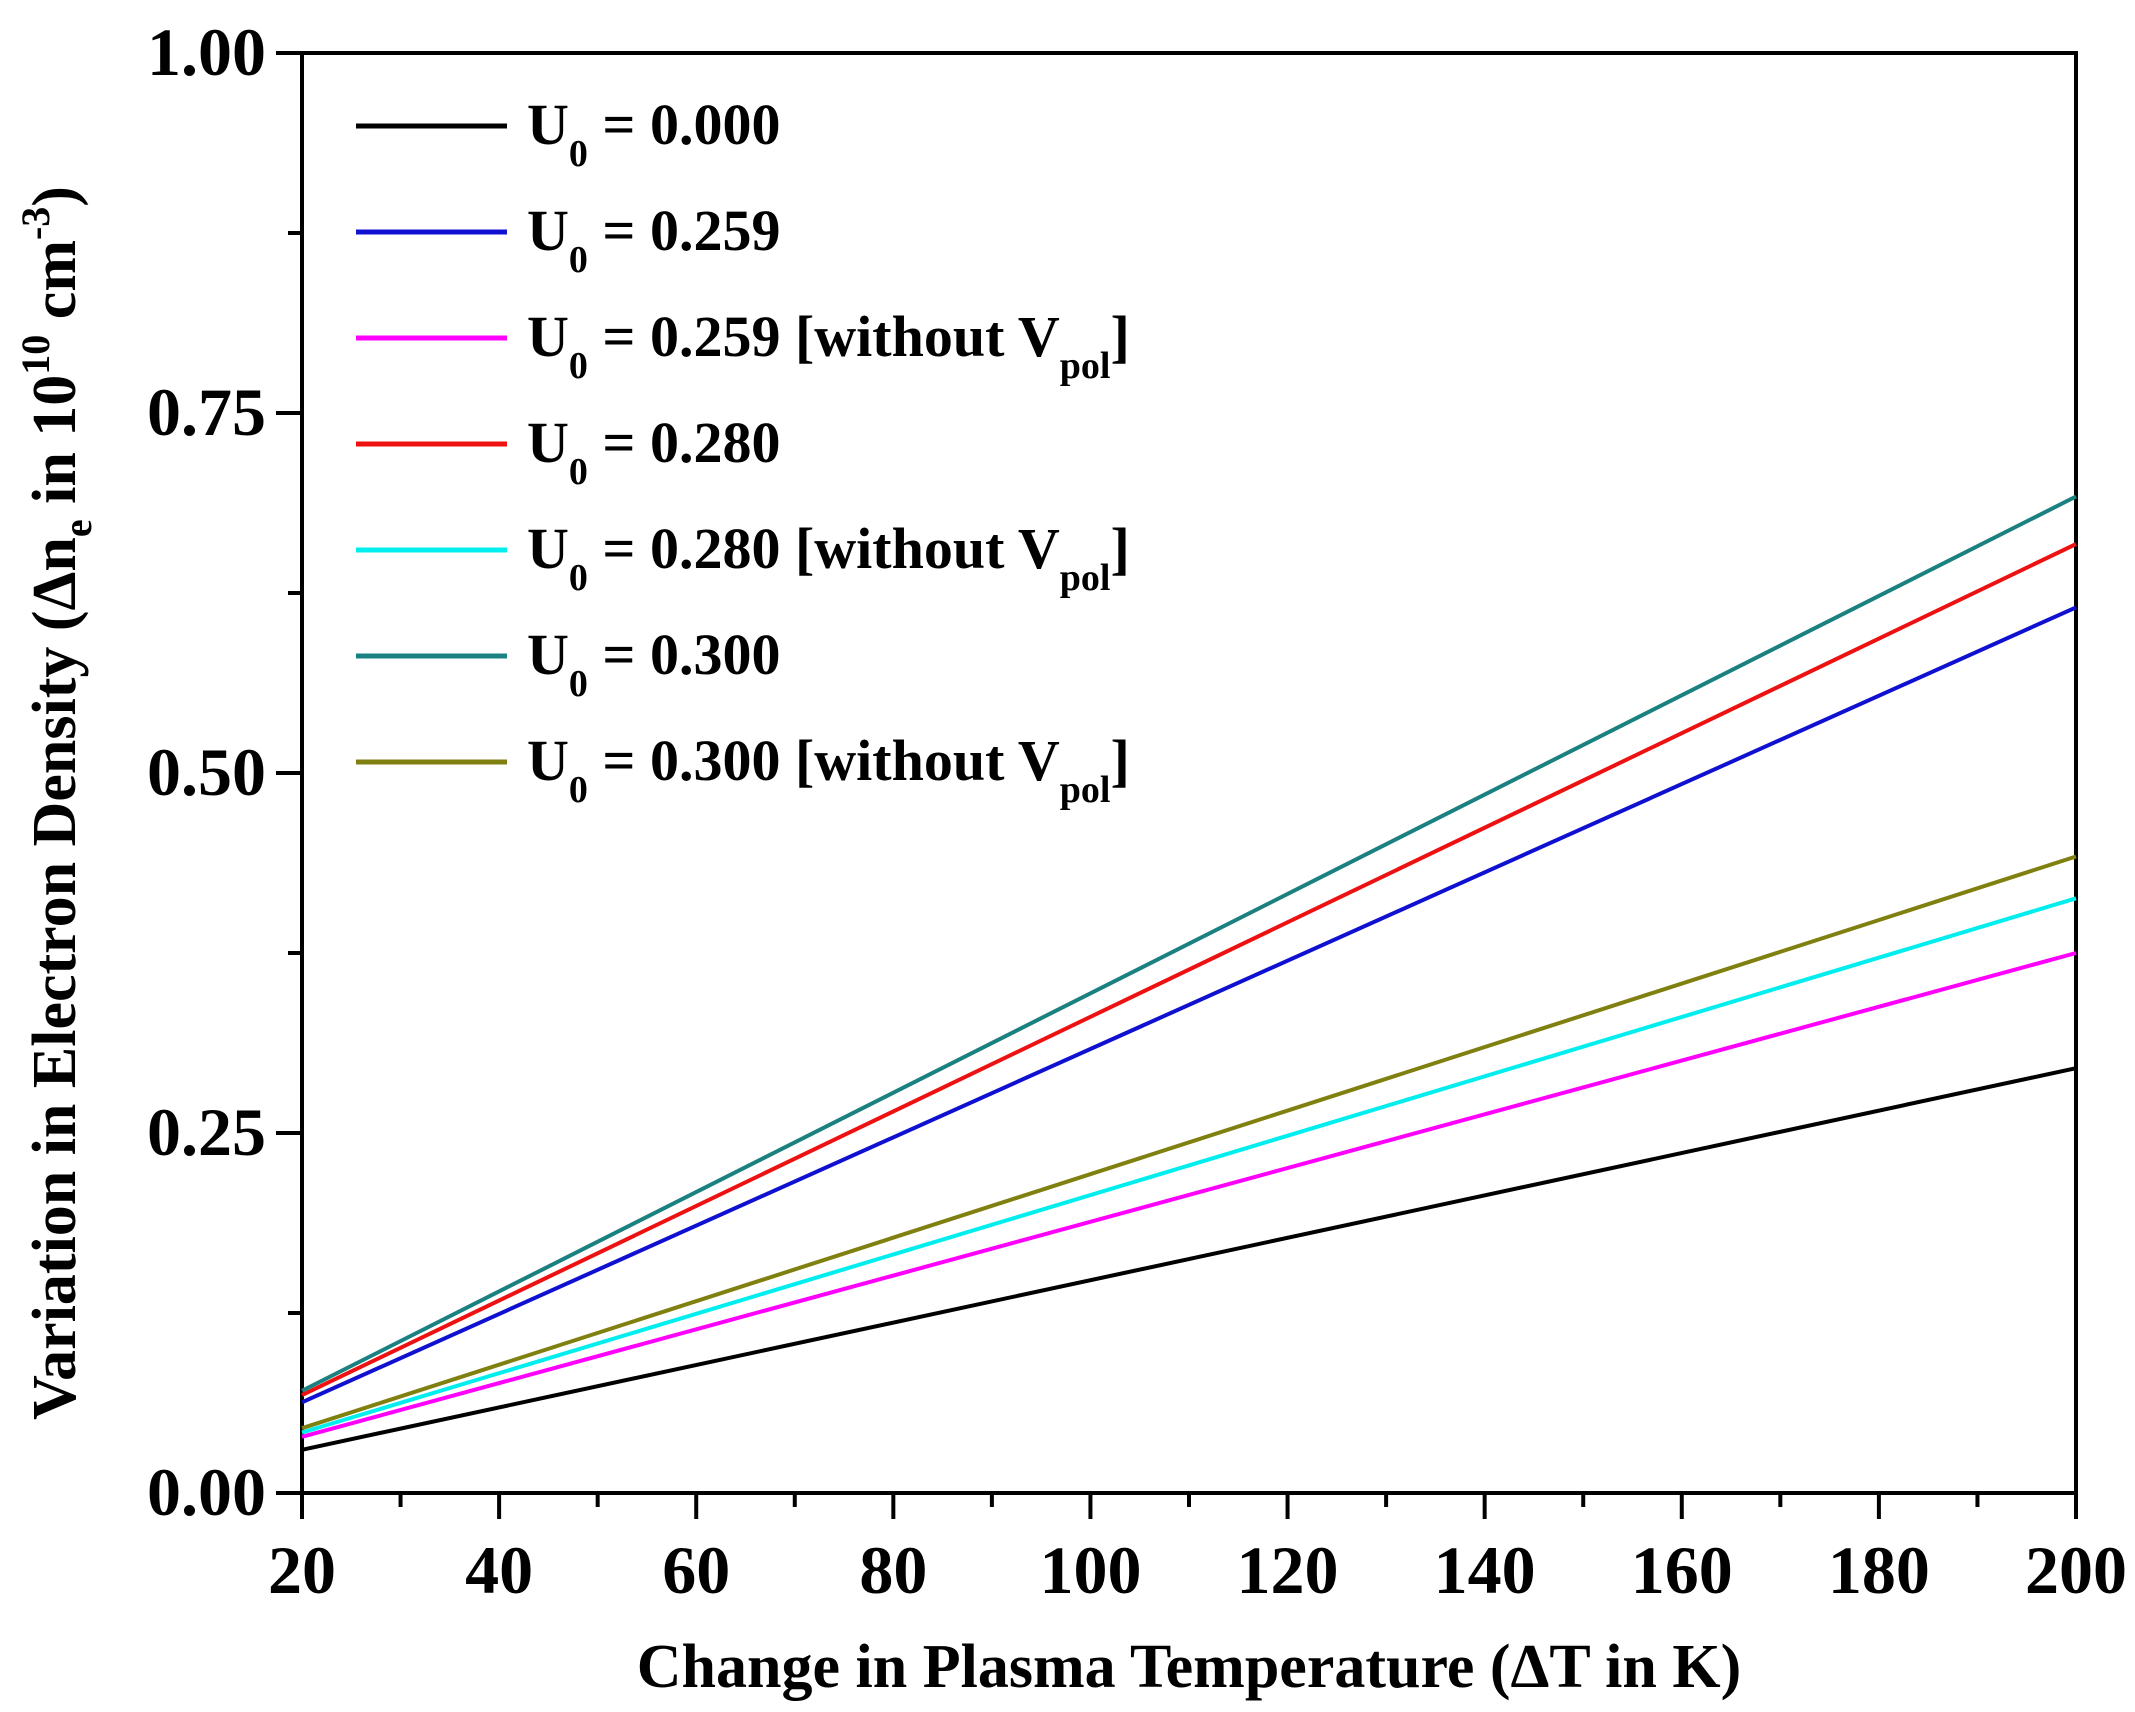 The width and height of the screenshot is (2135, 1712). What do you see at coordinates (55, 287) in the screenshot?
I see `y-axis-title-text: cm` at bounding box center [55, 287].